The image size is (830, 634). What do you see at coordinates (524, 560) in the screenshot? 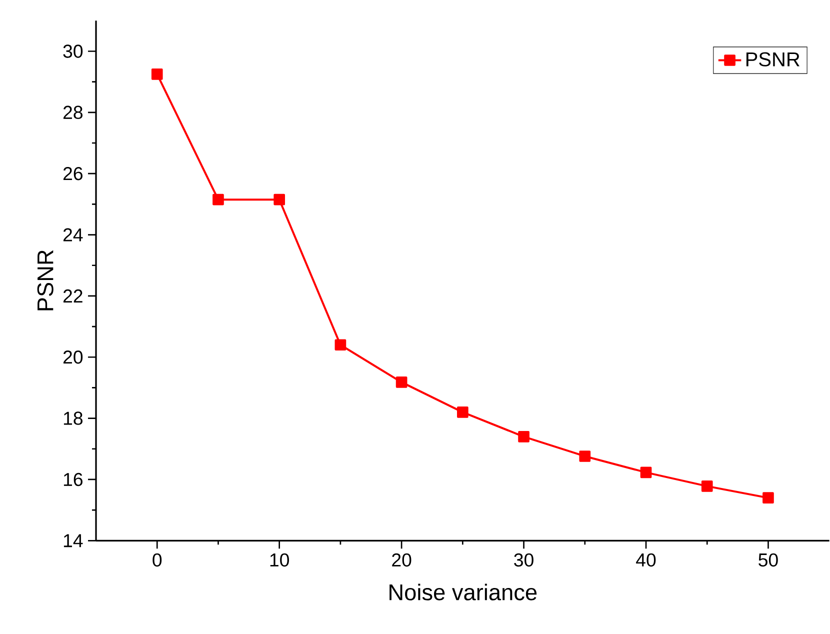
I see `x-tick-label: 30` at bounding box center [524, 560].